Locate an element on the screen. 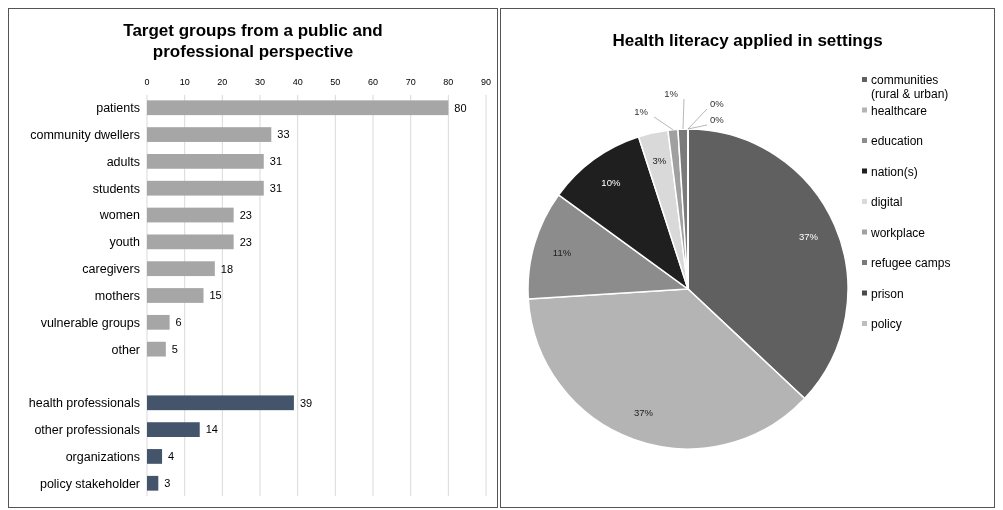 Image resolution: width=1003 pixels, height=510 pixels. data-label: 4 is located at coordinates (171, 456).